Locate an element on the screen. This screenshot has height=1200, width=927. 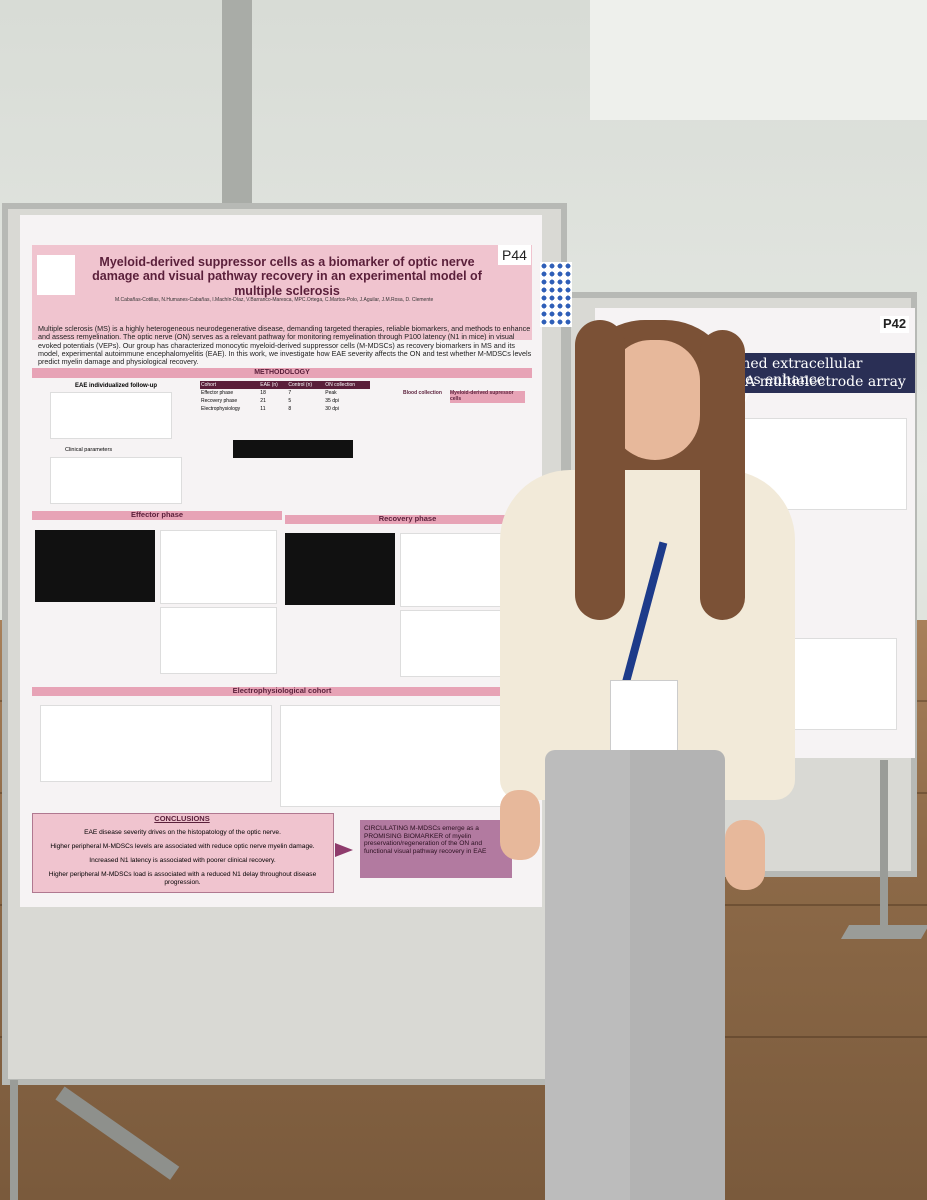
conclusions-box is located at coordinates (183, 853).